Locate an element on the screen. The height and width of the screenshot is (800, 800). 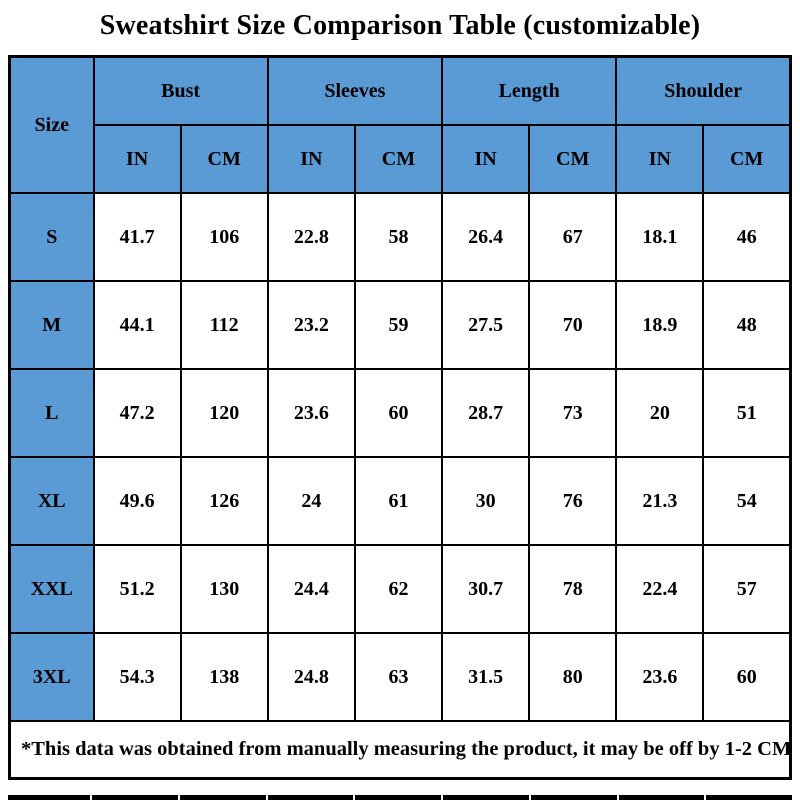
value-cell: 24.4 is located at coordinates (311, 589).